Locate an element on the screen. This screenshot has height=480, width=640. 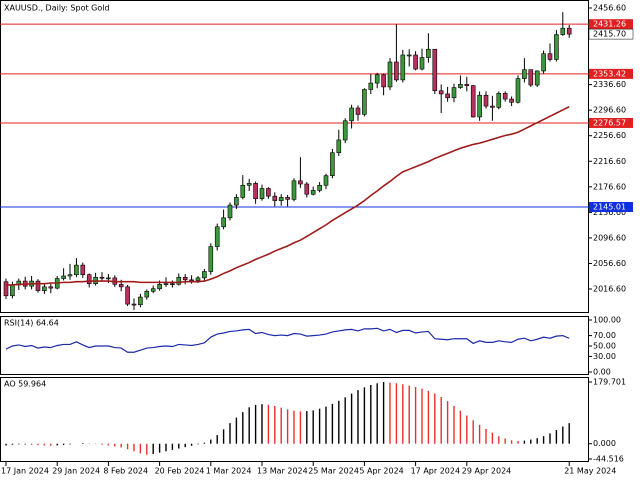
x-tick-label: 17 Apr 2024 is located at coordinates (435, 471).